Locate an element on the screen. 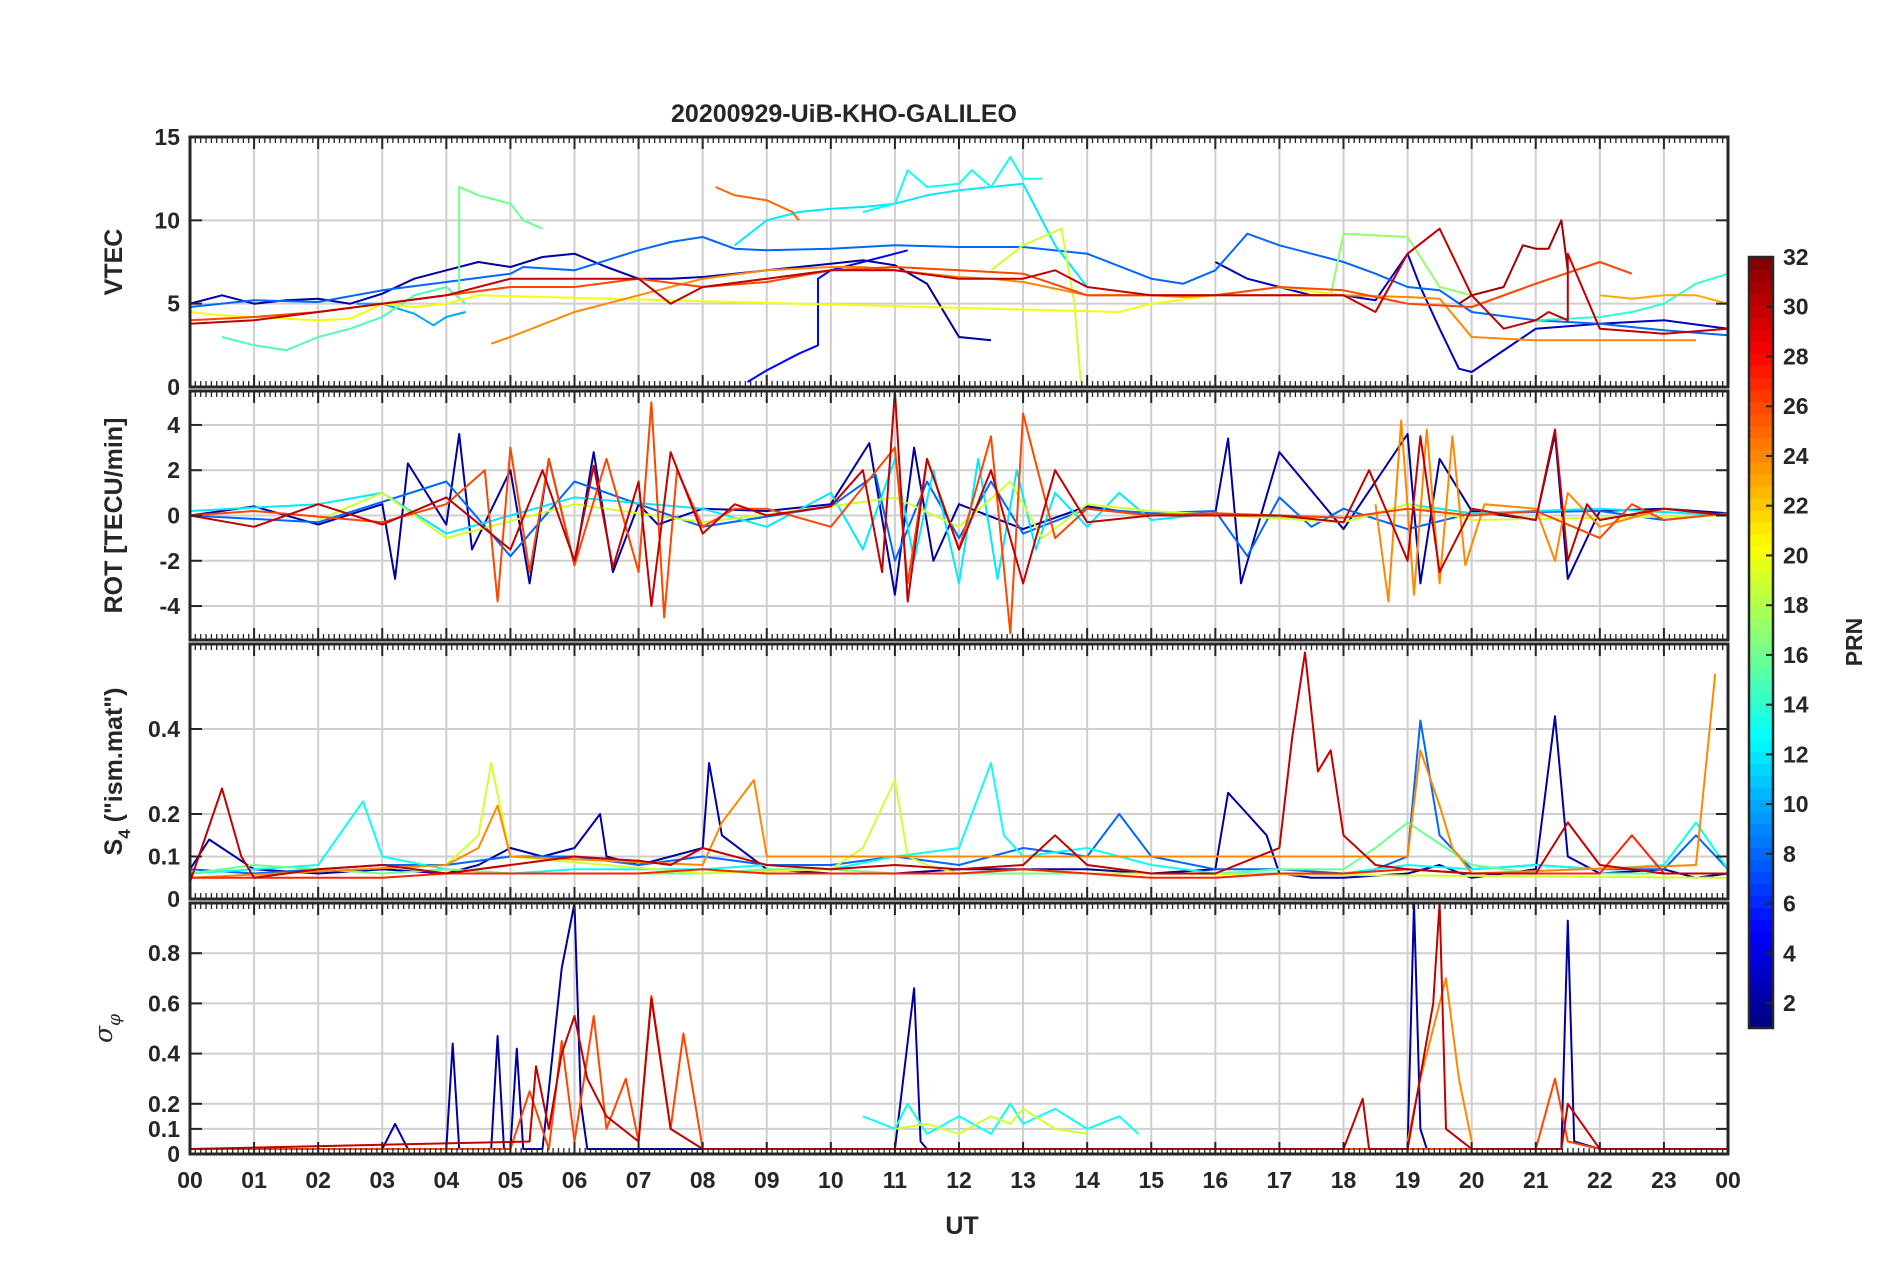 The image size is (1902, 1272). series-group is located at coordinates (959, 767).